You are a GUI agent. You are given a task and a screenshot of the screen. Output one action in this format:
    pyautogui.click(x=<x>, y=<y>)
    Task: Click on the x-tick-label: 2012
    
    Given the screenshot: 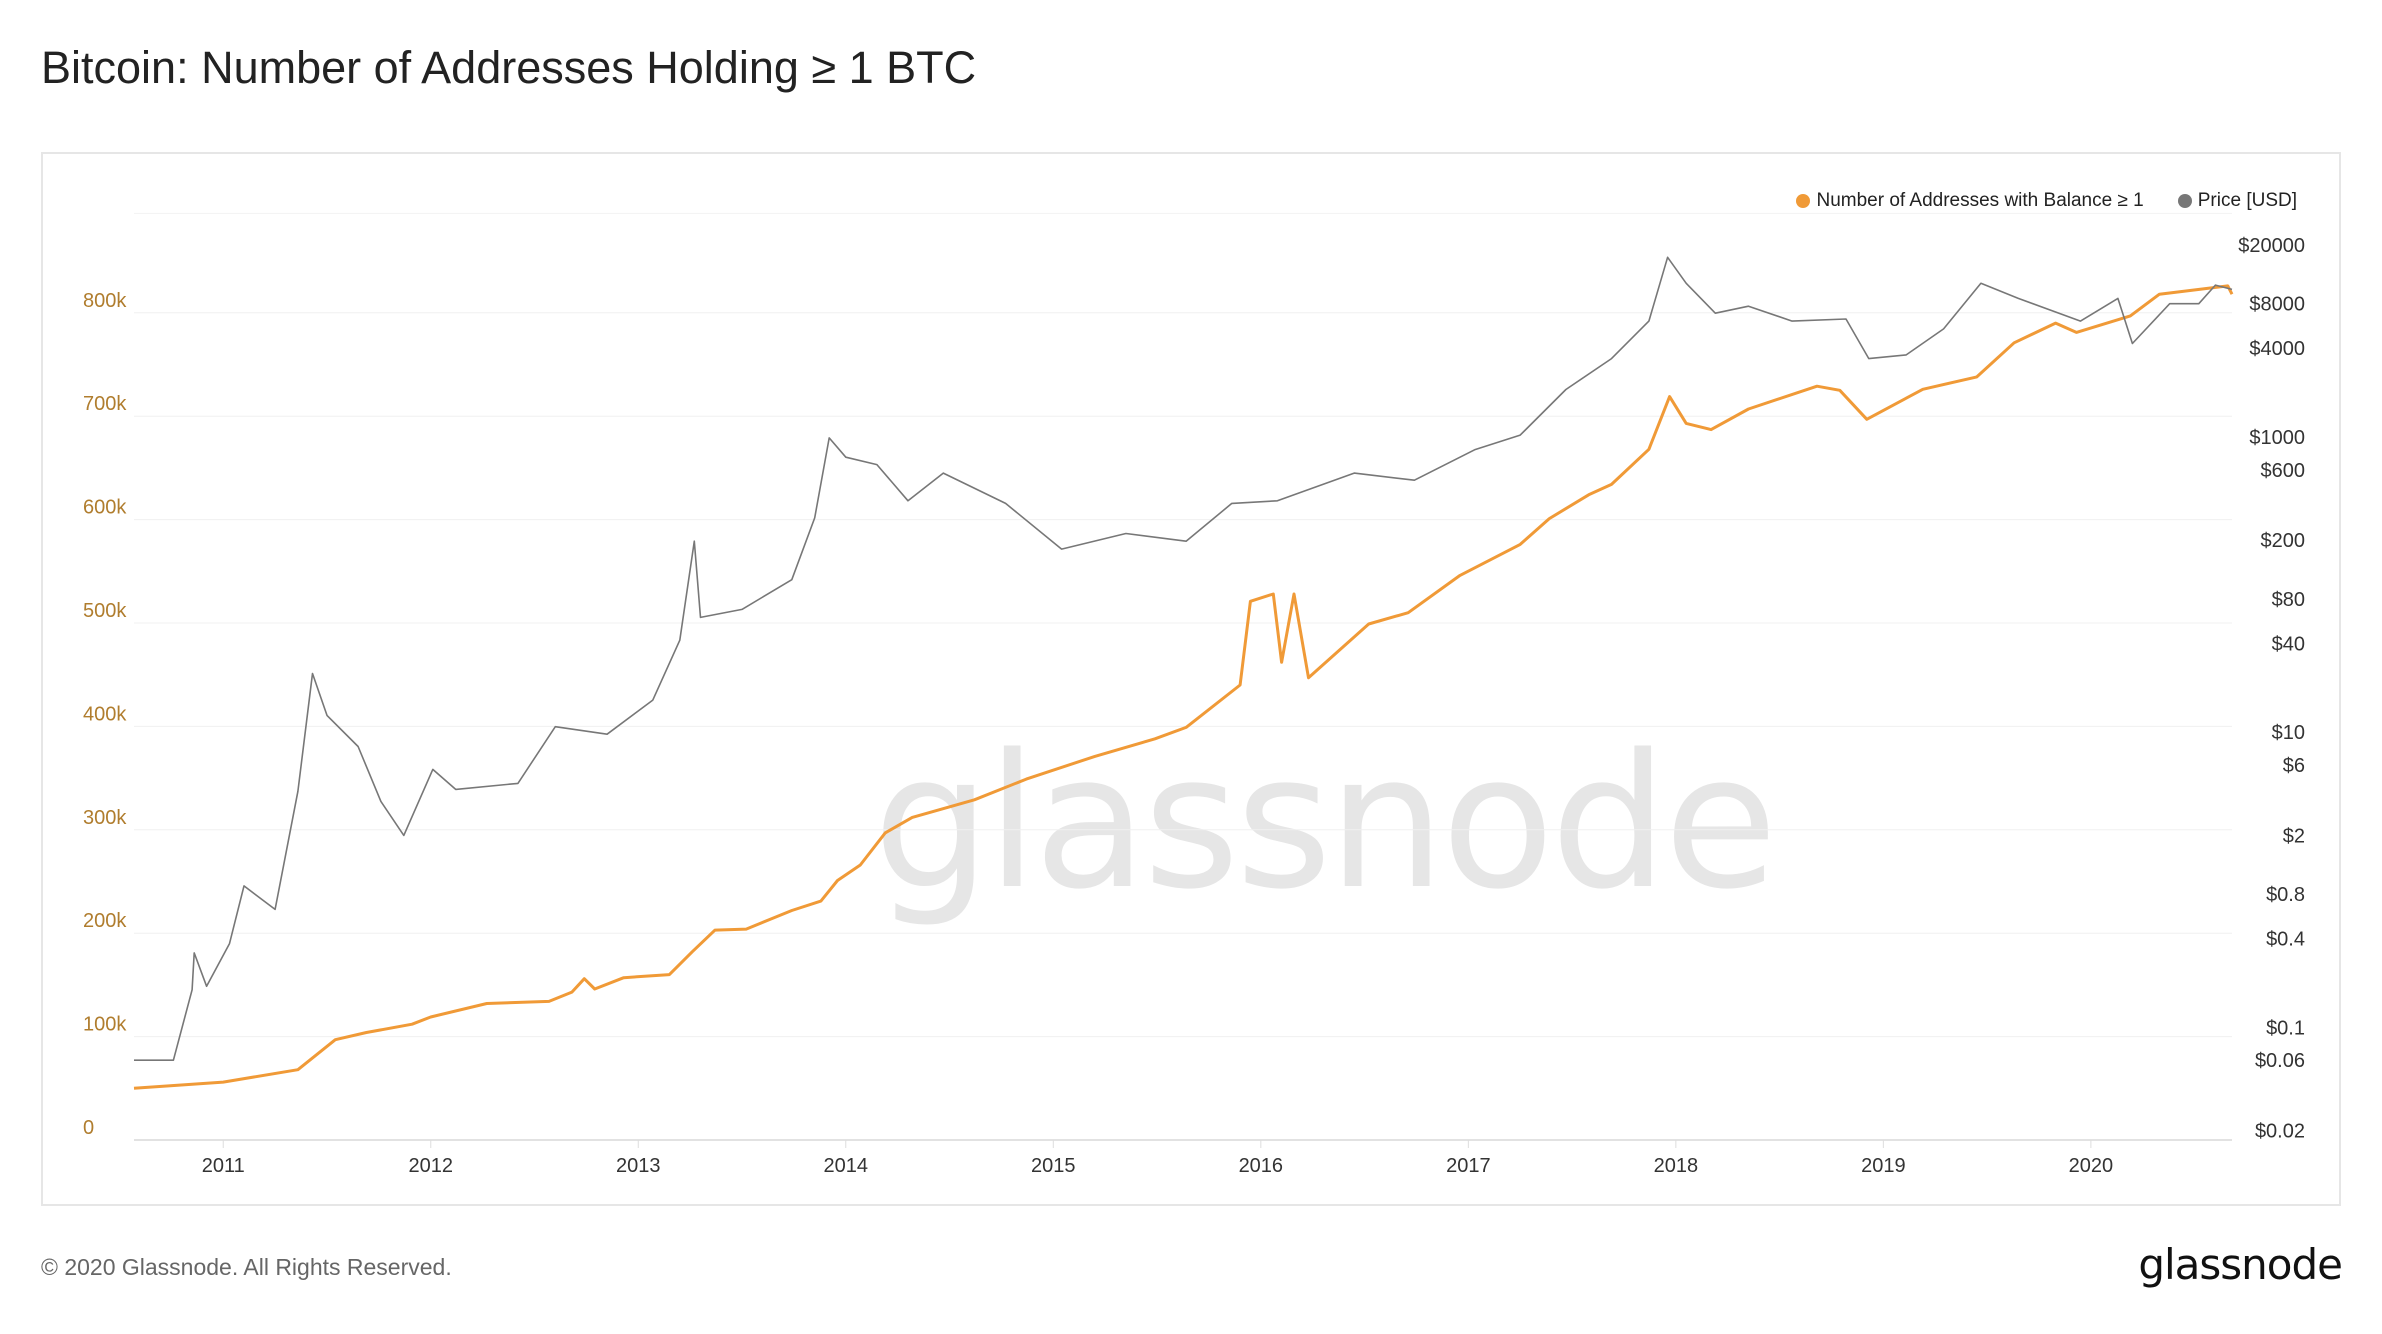 What is the action you would take?
    pyautogui.click(x=430, y=1166)
    